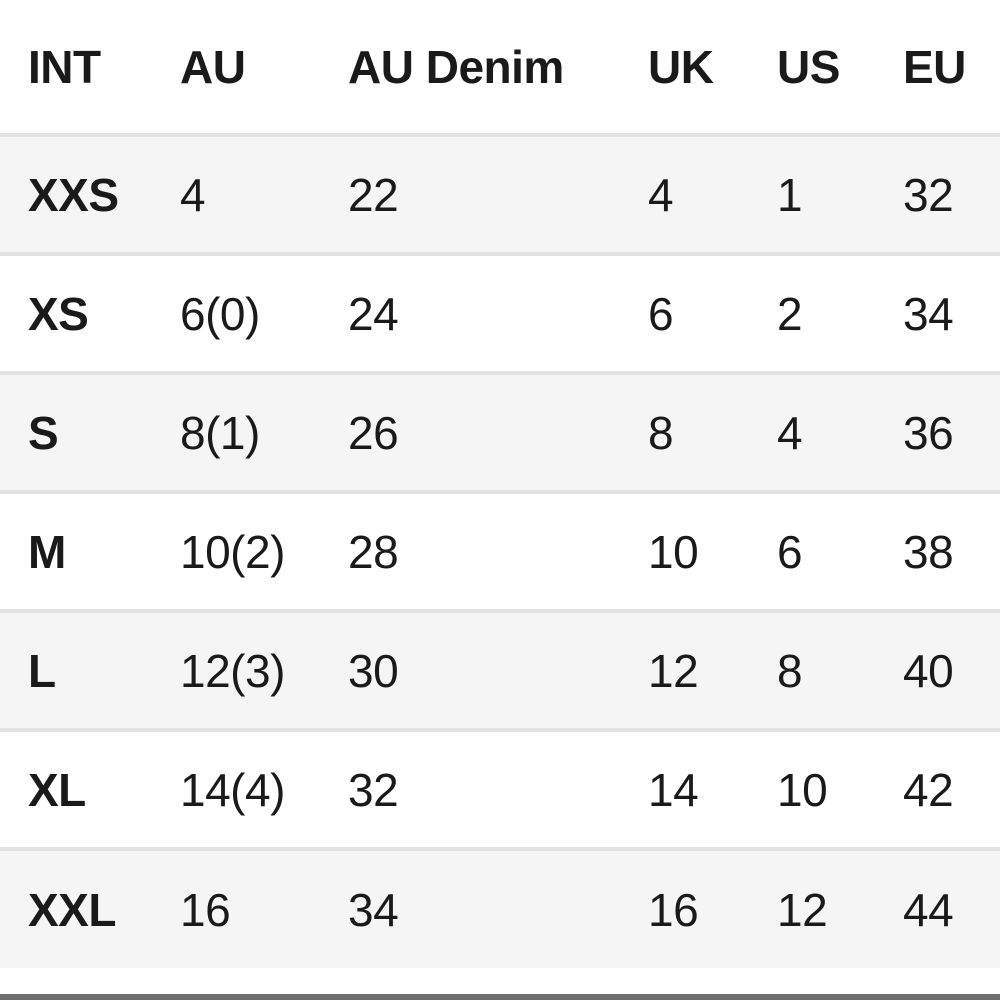 The width and height of the screenshot is (1000, 1000). Describe the element at coordinates (928, 670) in the screenshot. I see `cell-l-eu: 40` at that location.